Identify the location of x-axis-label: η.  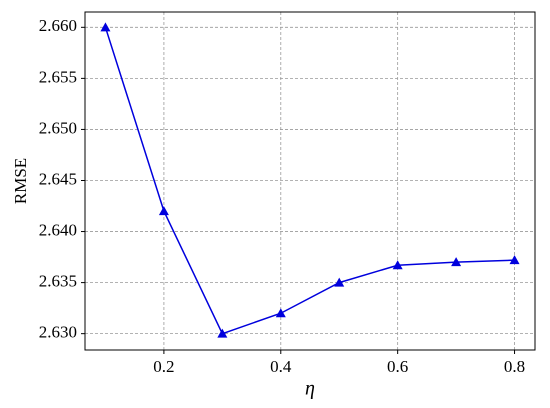
(310, 389).